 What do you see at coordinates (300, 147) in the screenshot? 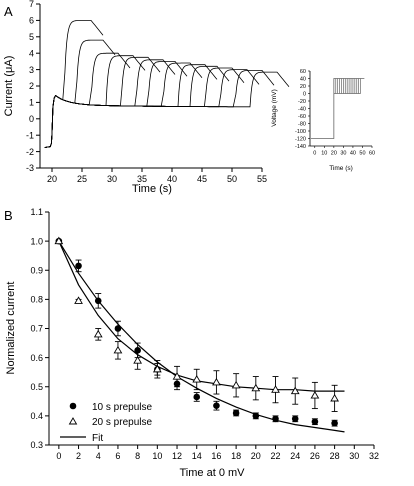
I see `y-tick-label: -140` at bounding box center [300, 147].